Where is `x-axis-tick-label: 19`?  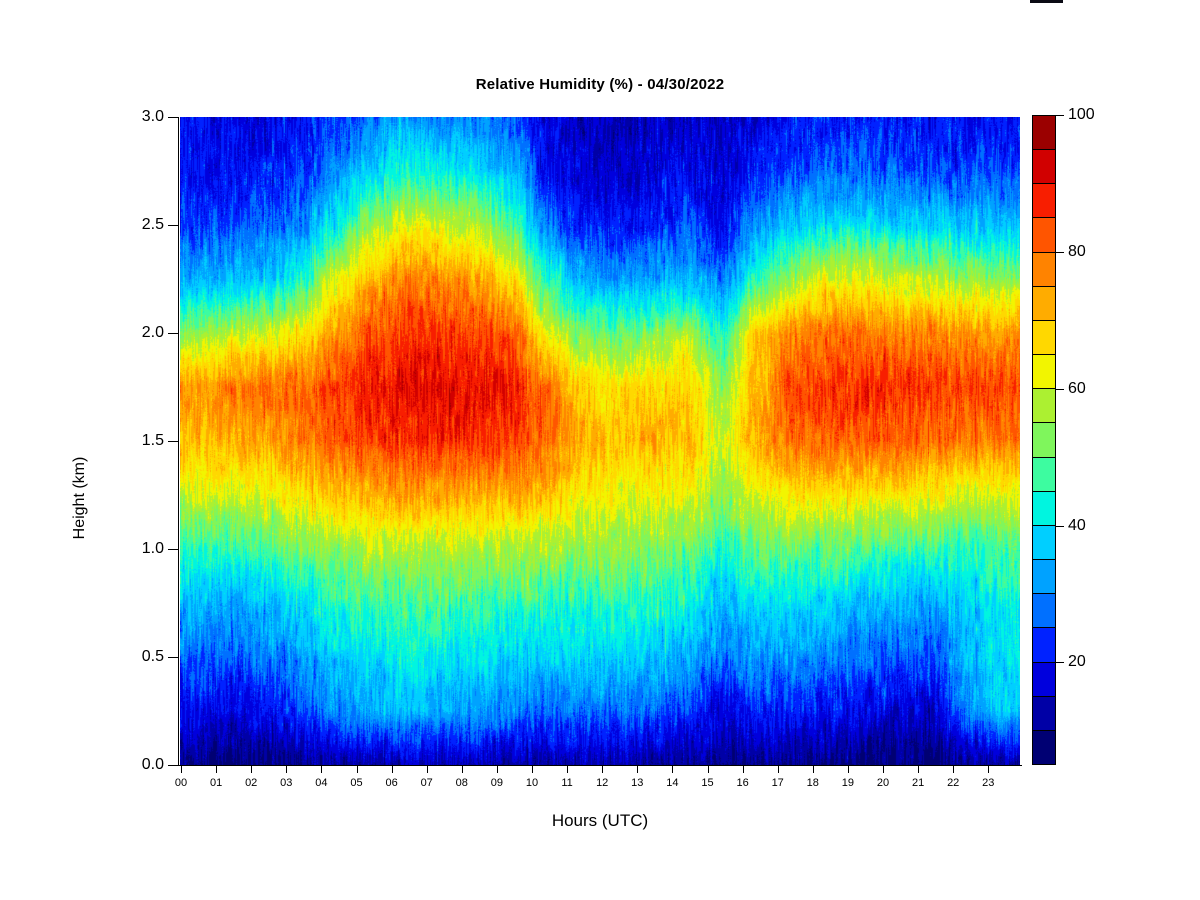 x-axis-tick-label: 19 is located at coordinates (848, 783).